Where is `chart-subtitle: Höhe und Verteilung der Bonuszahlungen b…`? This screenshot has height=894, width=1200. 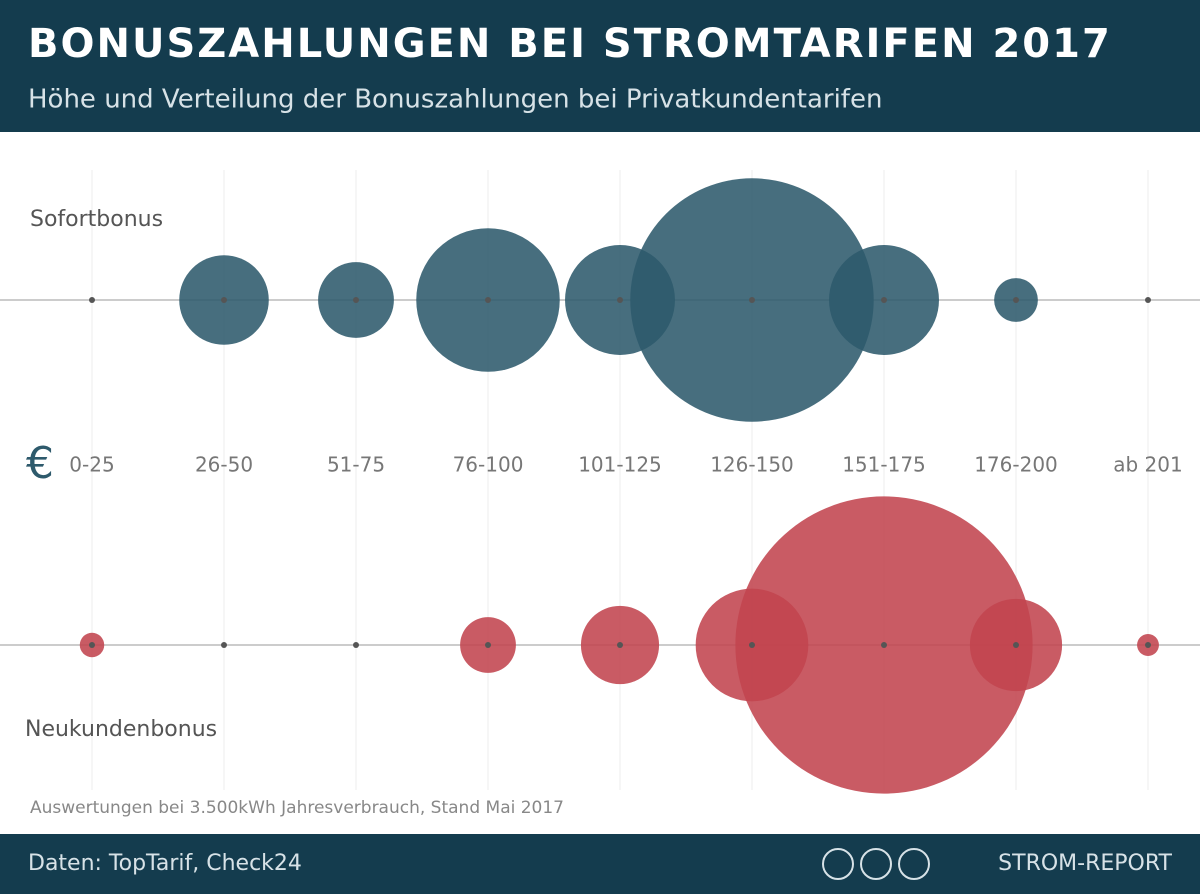
chart-subtitle: Höhe und Verteilung der Bonuszahlungen b… is located at coordinates (455, 100).